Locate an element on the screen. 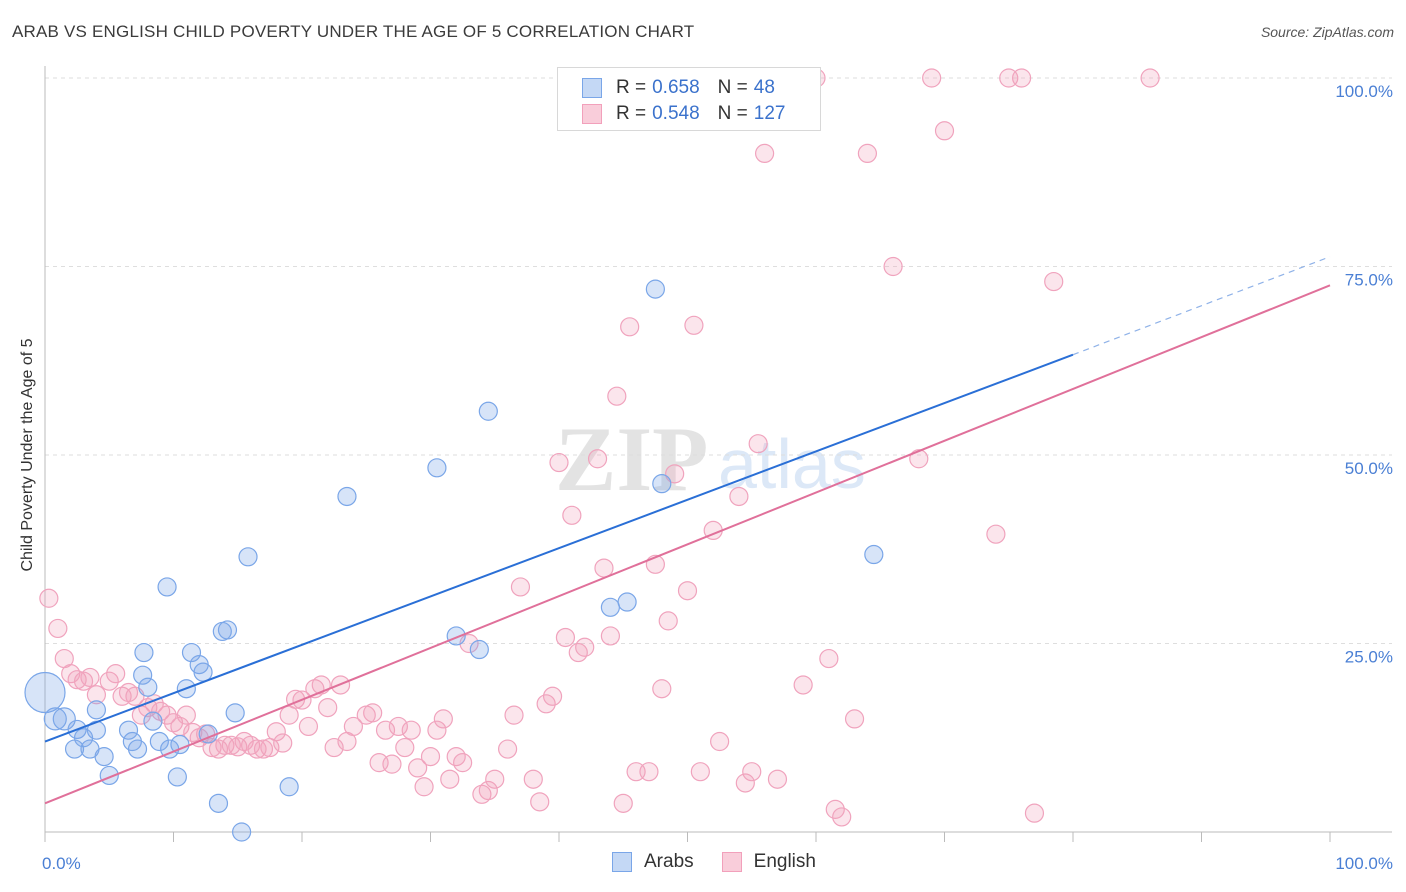 The height and width of the screenshot is (892, 1406). series-legend: Arabs English is located at coordinates (728, 862).